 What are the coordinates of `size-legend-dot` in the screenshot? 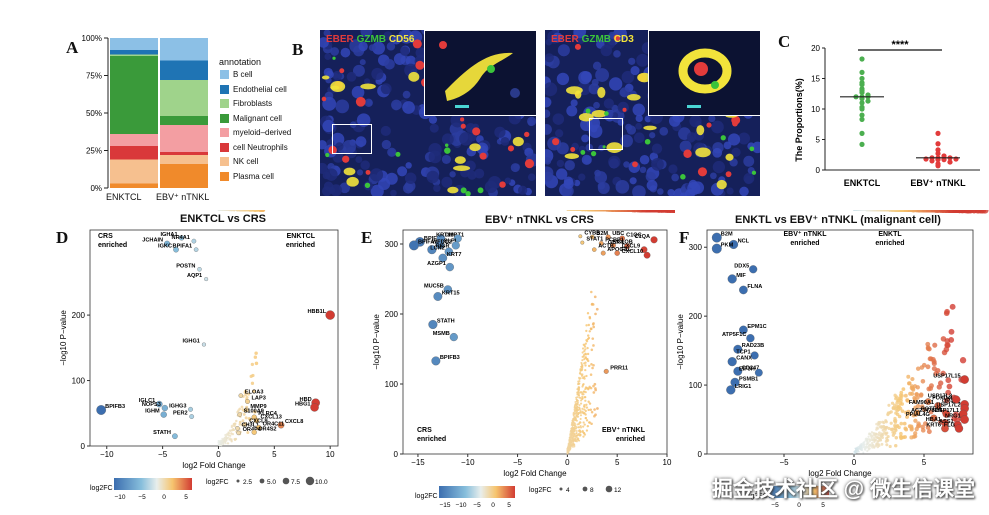 It's located at (238, 481).